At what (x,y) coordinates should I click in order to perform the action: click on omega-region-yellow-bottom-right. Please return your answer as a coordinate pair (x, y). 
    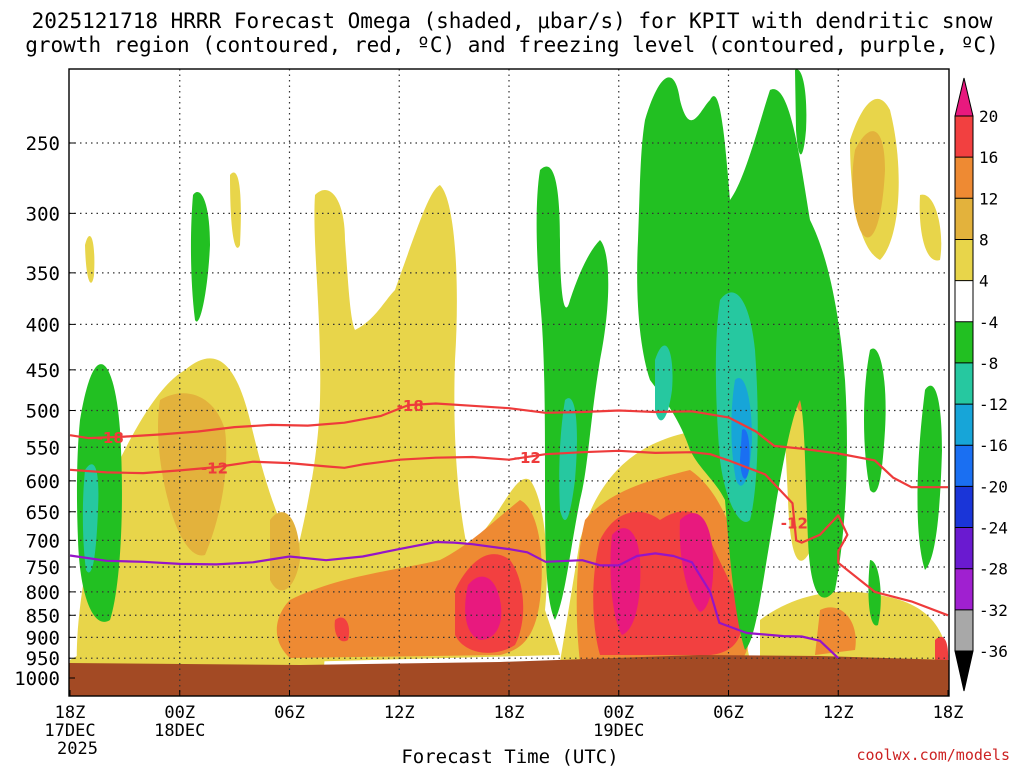
    Looking at the image, I should click on (854, 626).